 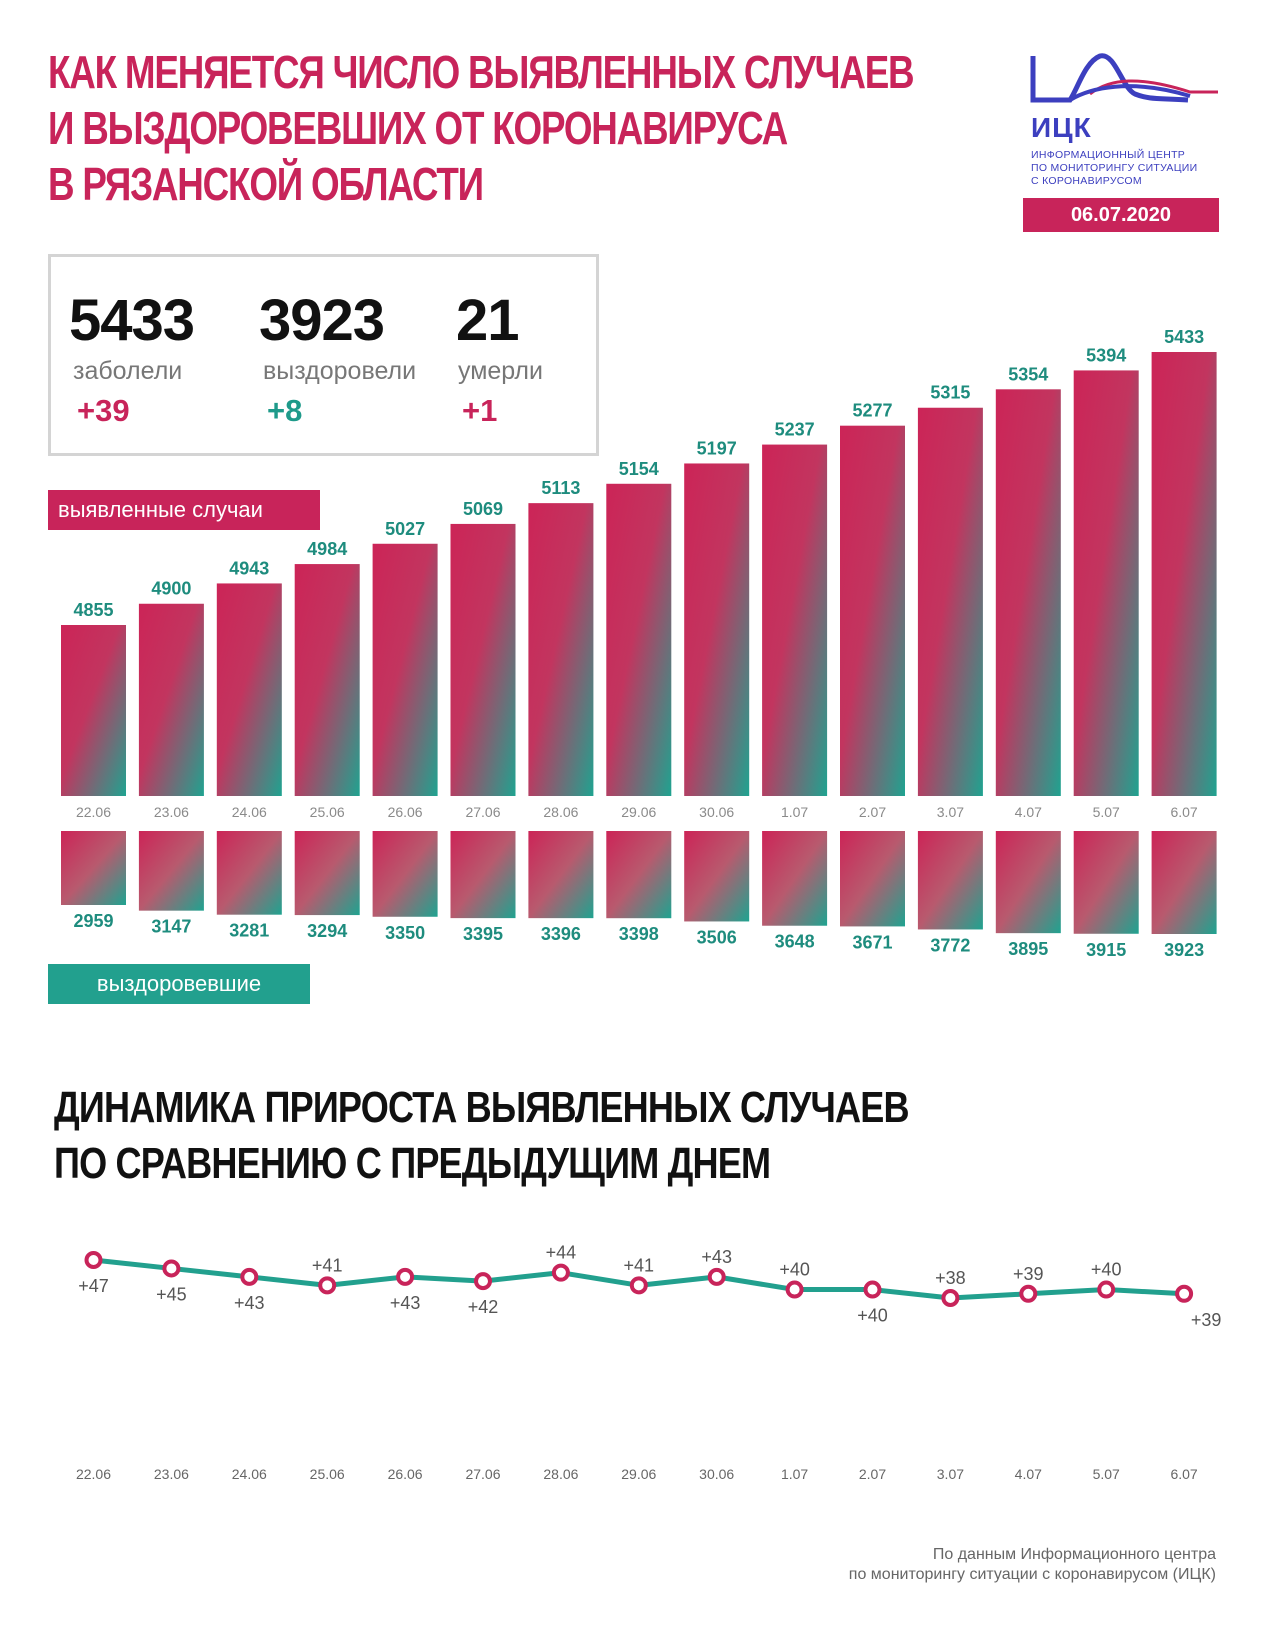 I want to click on recovered-value-label: 3147, so click(x=171, y=927).